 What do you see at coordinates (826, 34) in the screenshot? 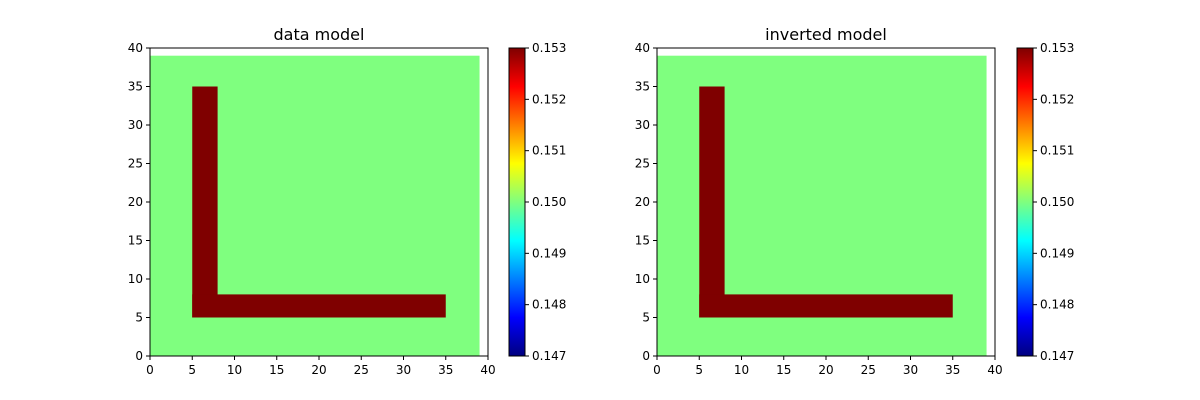
I see `chart-title: inverted model` at bounding box center [826, 34].